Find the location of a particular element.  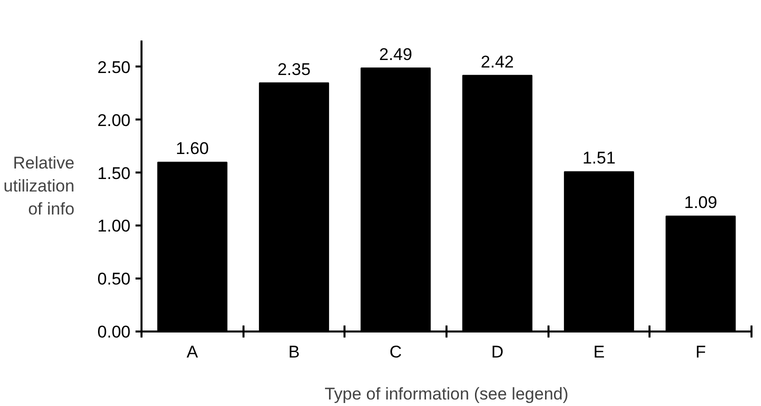

y-tick-label: 0.00 is located at coordinates (114, 332).